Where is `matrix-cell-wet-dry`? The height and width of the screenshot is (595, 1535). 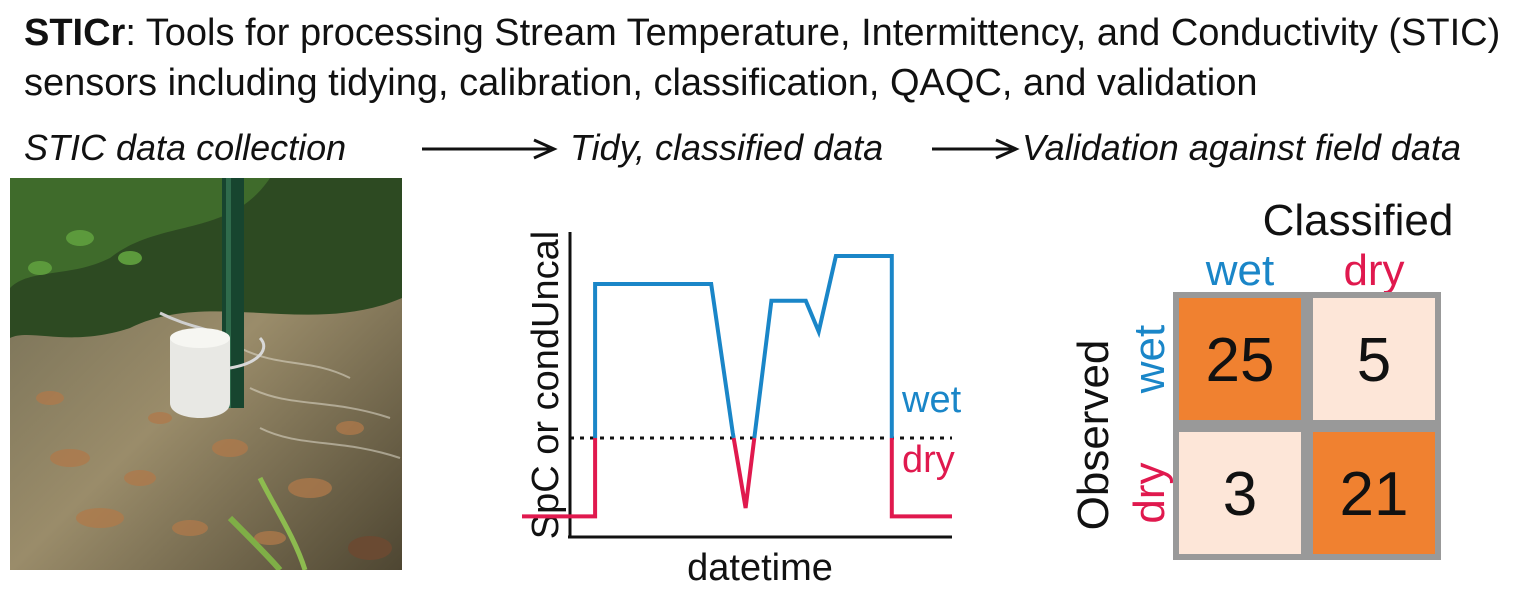
matrix-cell-wet-dry is located at coordinates (1374, 359).